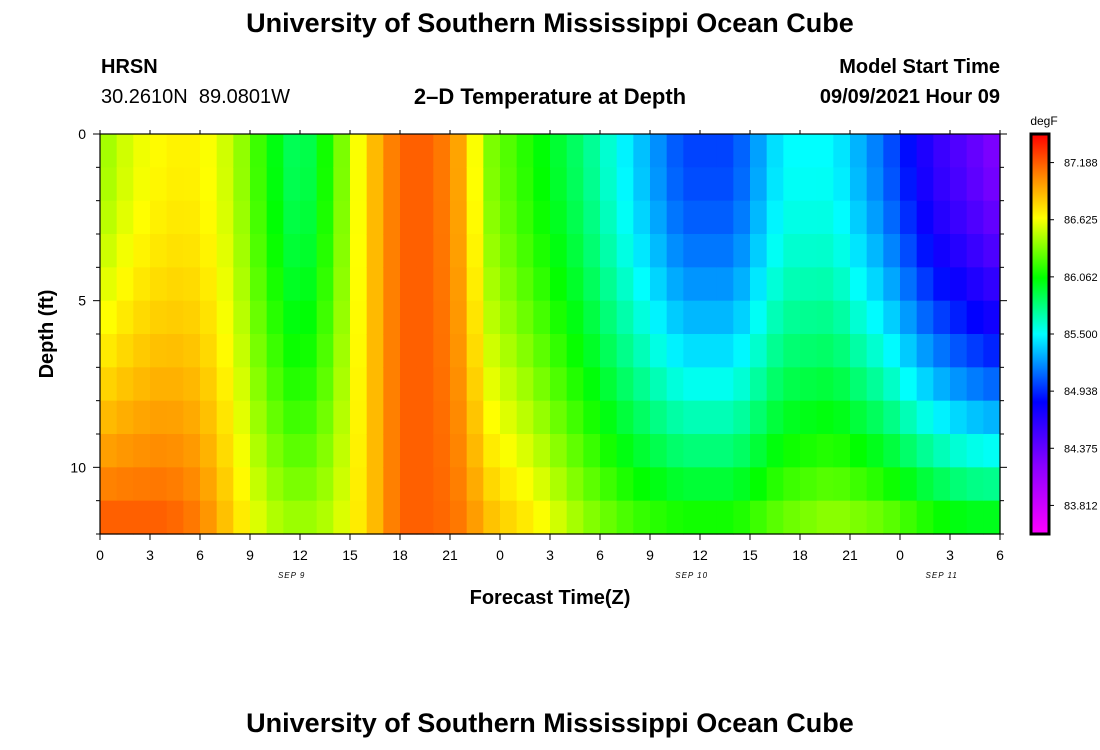 The height and width of the screenshot is (750, 1100). Describe the element at coordinates (691, 575) in the screenshot. I see `date-label: SEP 10` at that location.